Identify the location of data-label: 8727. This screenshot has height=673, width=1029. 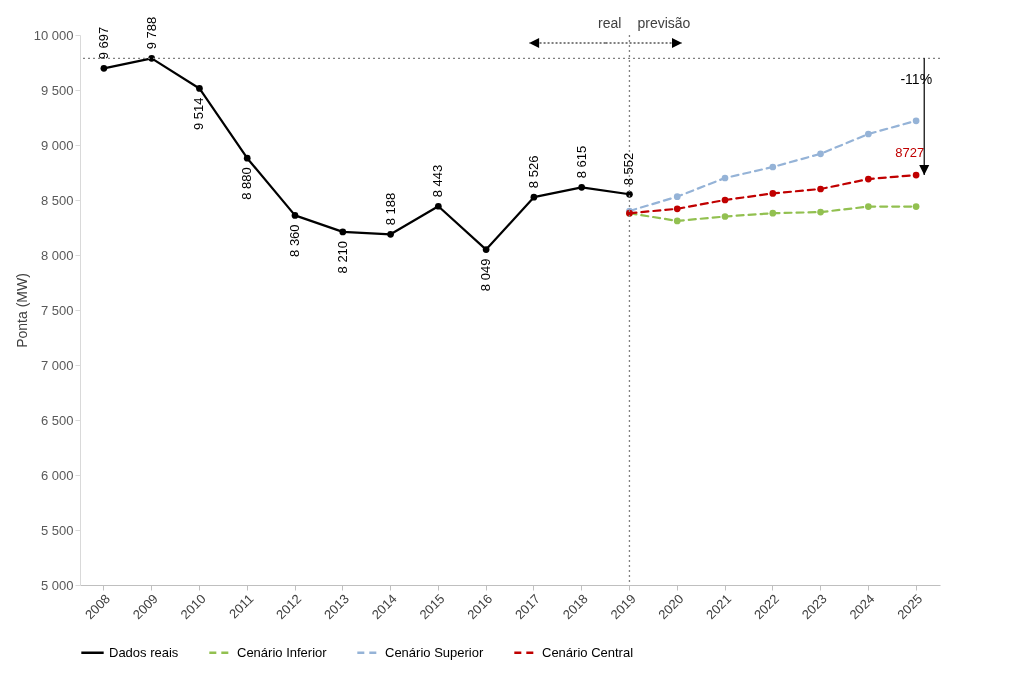
(910, 153).